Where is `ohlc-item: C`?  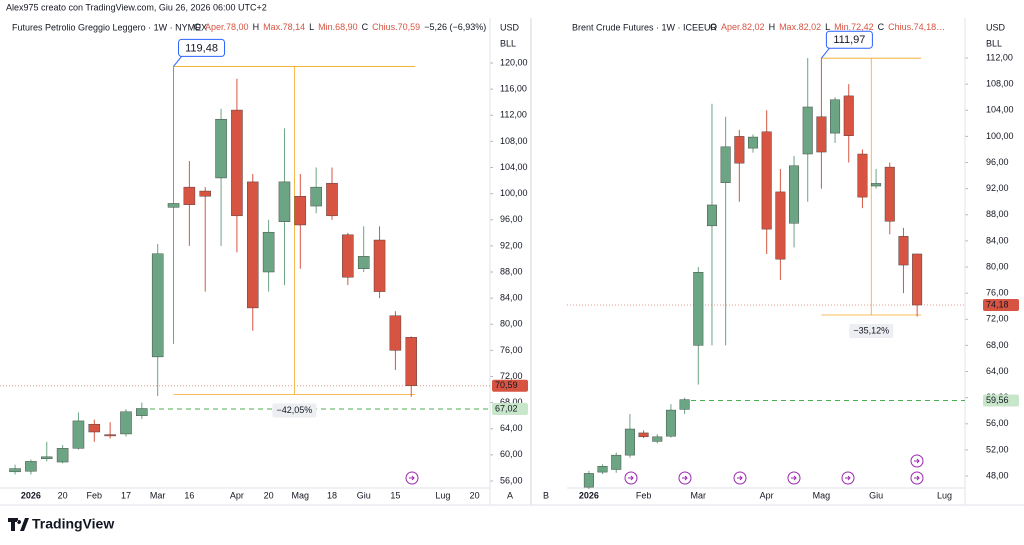 ohlc-item: C is located at coordinates (881, 27).